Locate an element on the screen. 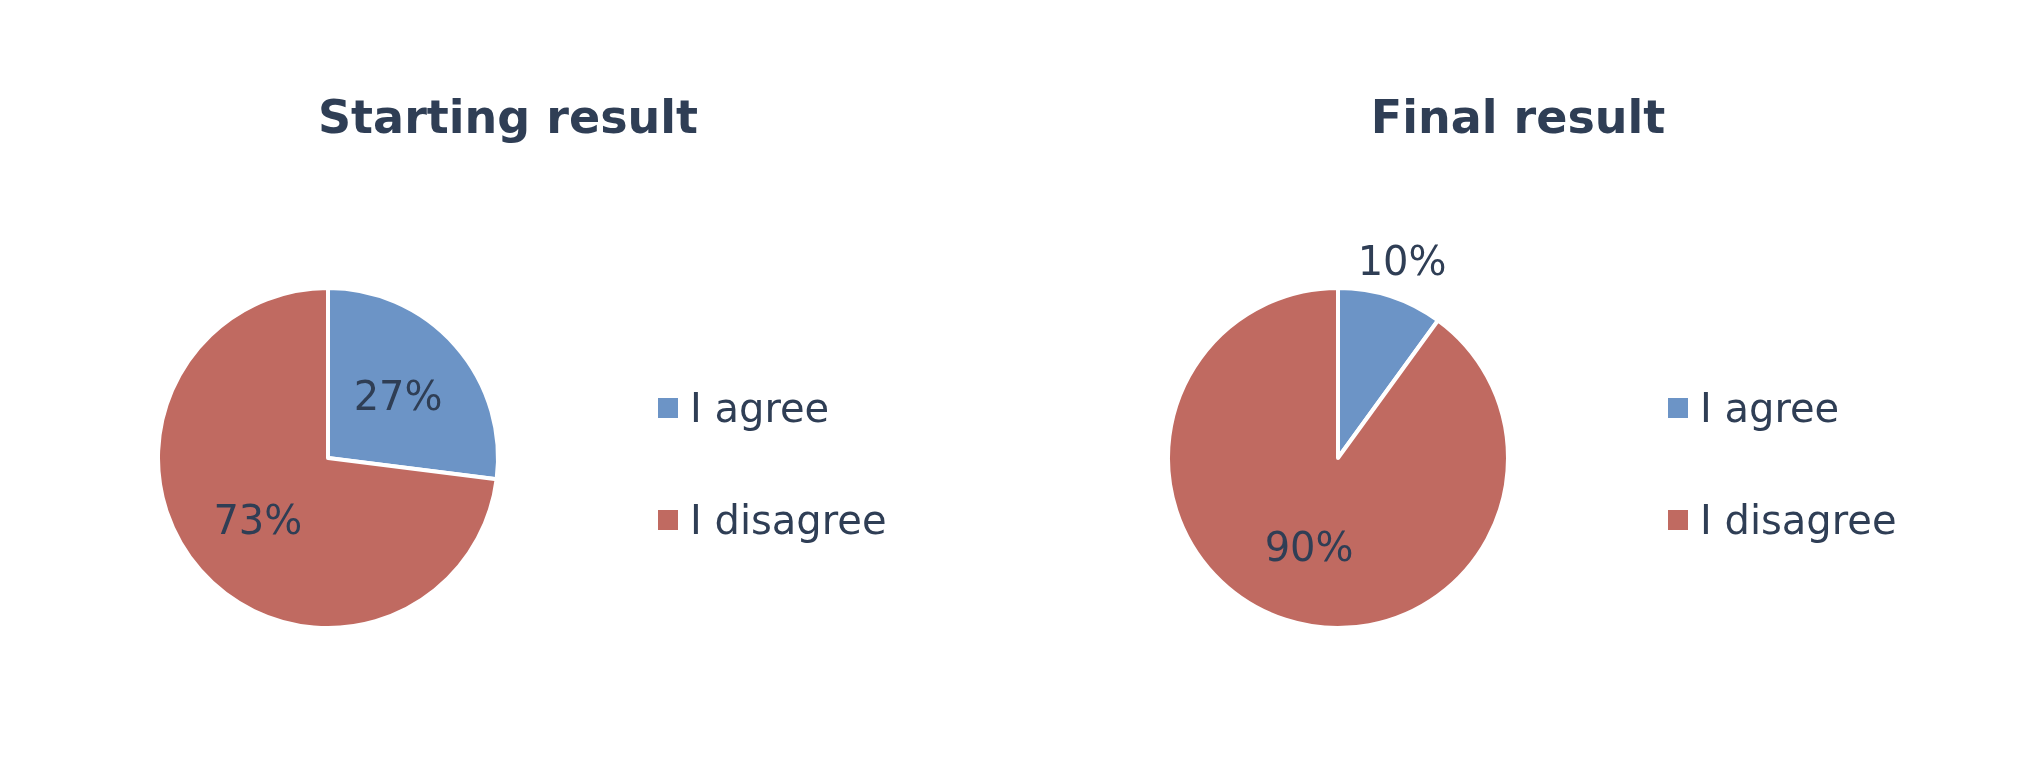 Image resolution: width=2044 pixels, height=782 pixels. data-label: 10% is located at coordinates (1402, 260).